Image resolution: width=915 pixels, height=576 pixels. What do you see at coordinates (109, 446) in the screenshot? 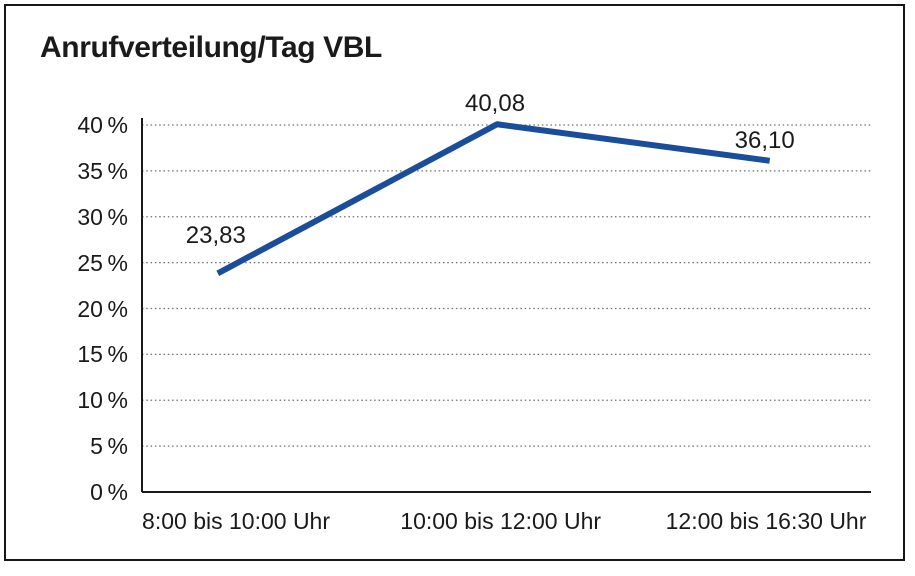
I see `y-tick-label: 5 %` at bounding box center [109, 446].